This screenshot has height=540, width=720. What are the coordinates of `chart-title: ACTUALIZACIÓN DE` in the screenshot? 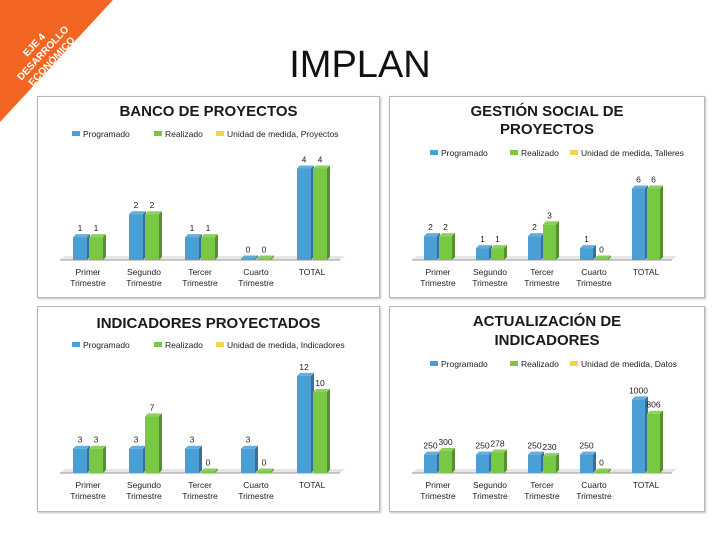 It's located at (547, 321).